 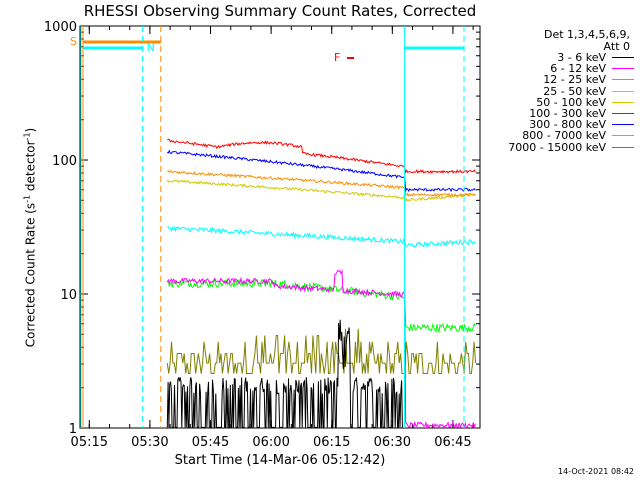 I want to click on legend-entry: 3 - 6 keV, so click(x=571, y=58).